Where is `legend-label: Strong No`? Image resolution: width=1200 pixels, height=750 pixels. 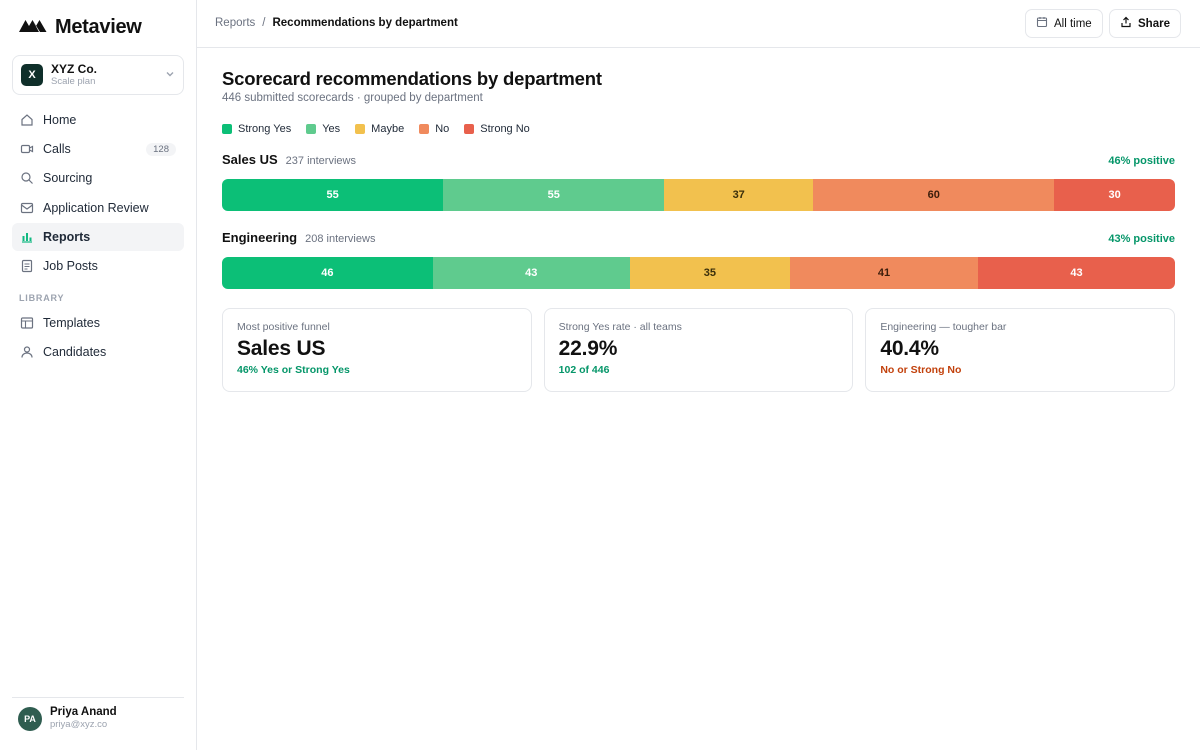
legend-label: Strong No is located at coordinates (505, 129).